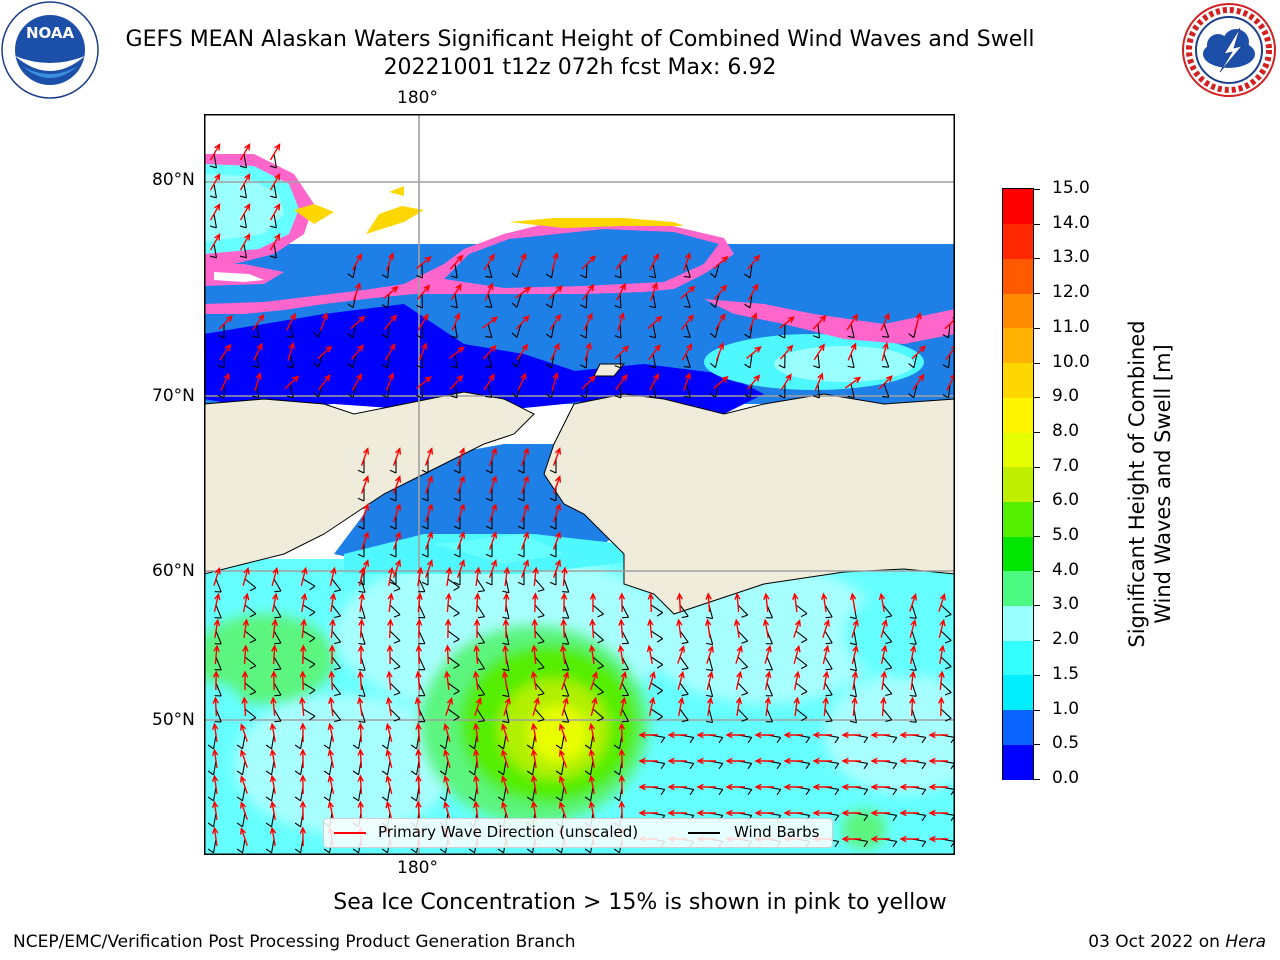  Describe the element at coordinates (1157, 942) in the screenshot. I see `footer-date: 03 Oct 2022 on` at that location.